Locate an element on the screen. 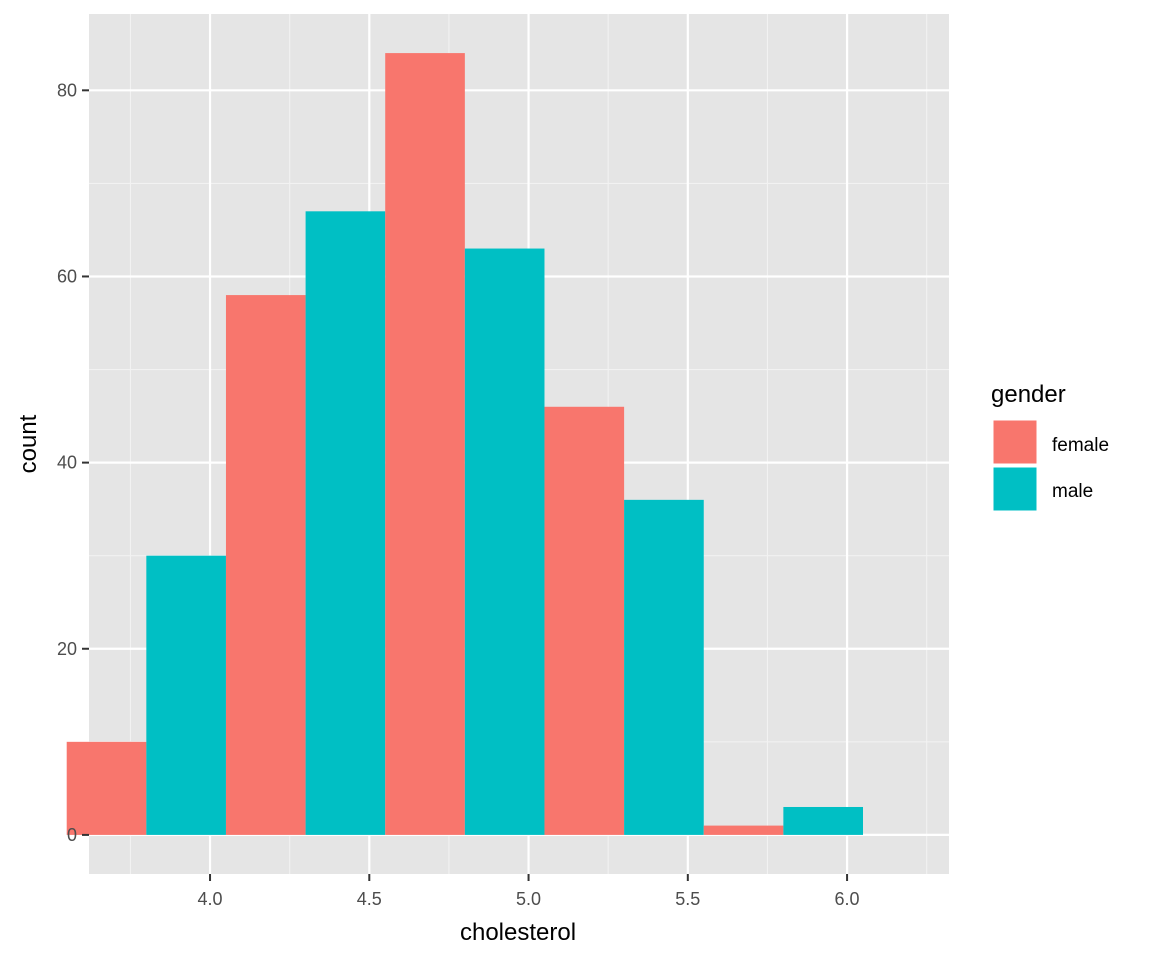  legend-key-female is located at coordinates (1015, 442).